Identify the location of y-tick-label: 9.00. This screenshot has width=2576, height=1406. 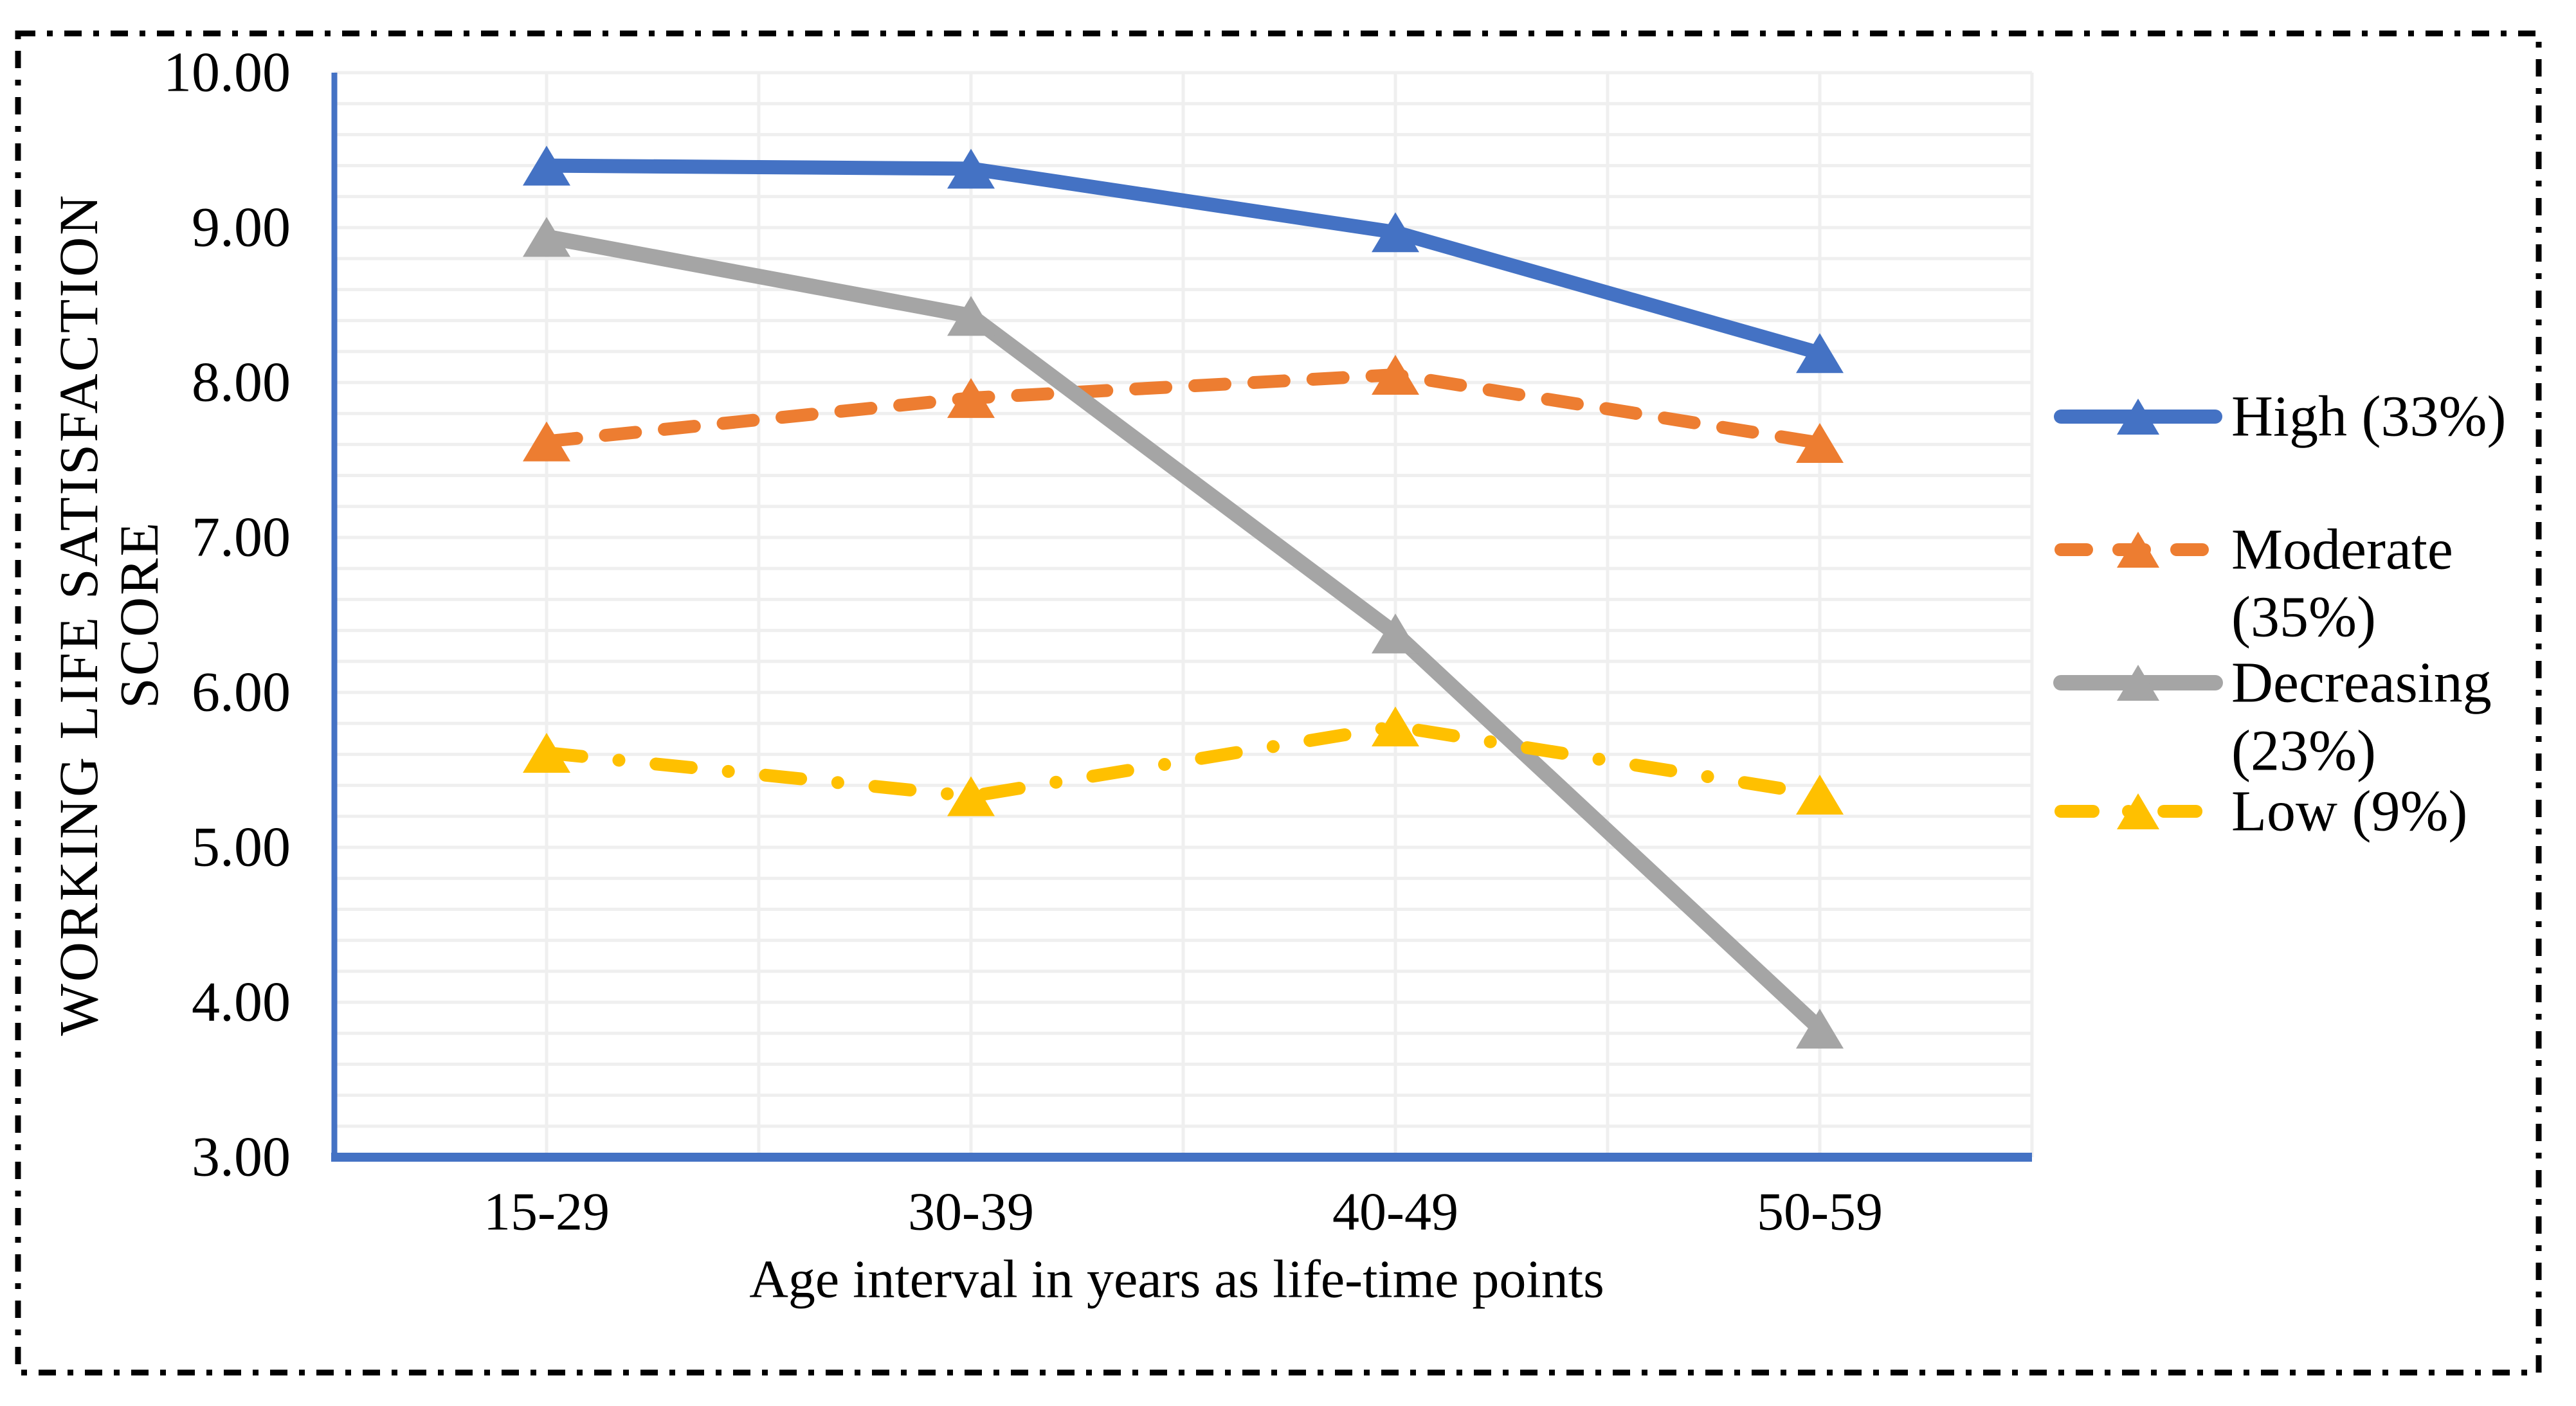
(241, 228).